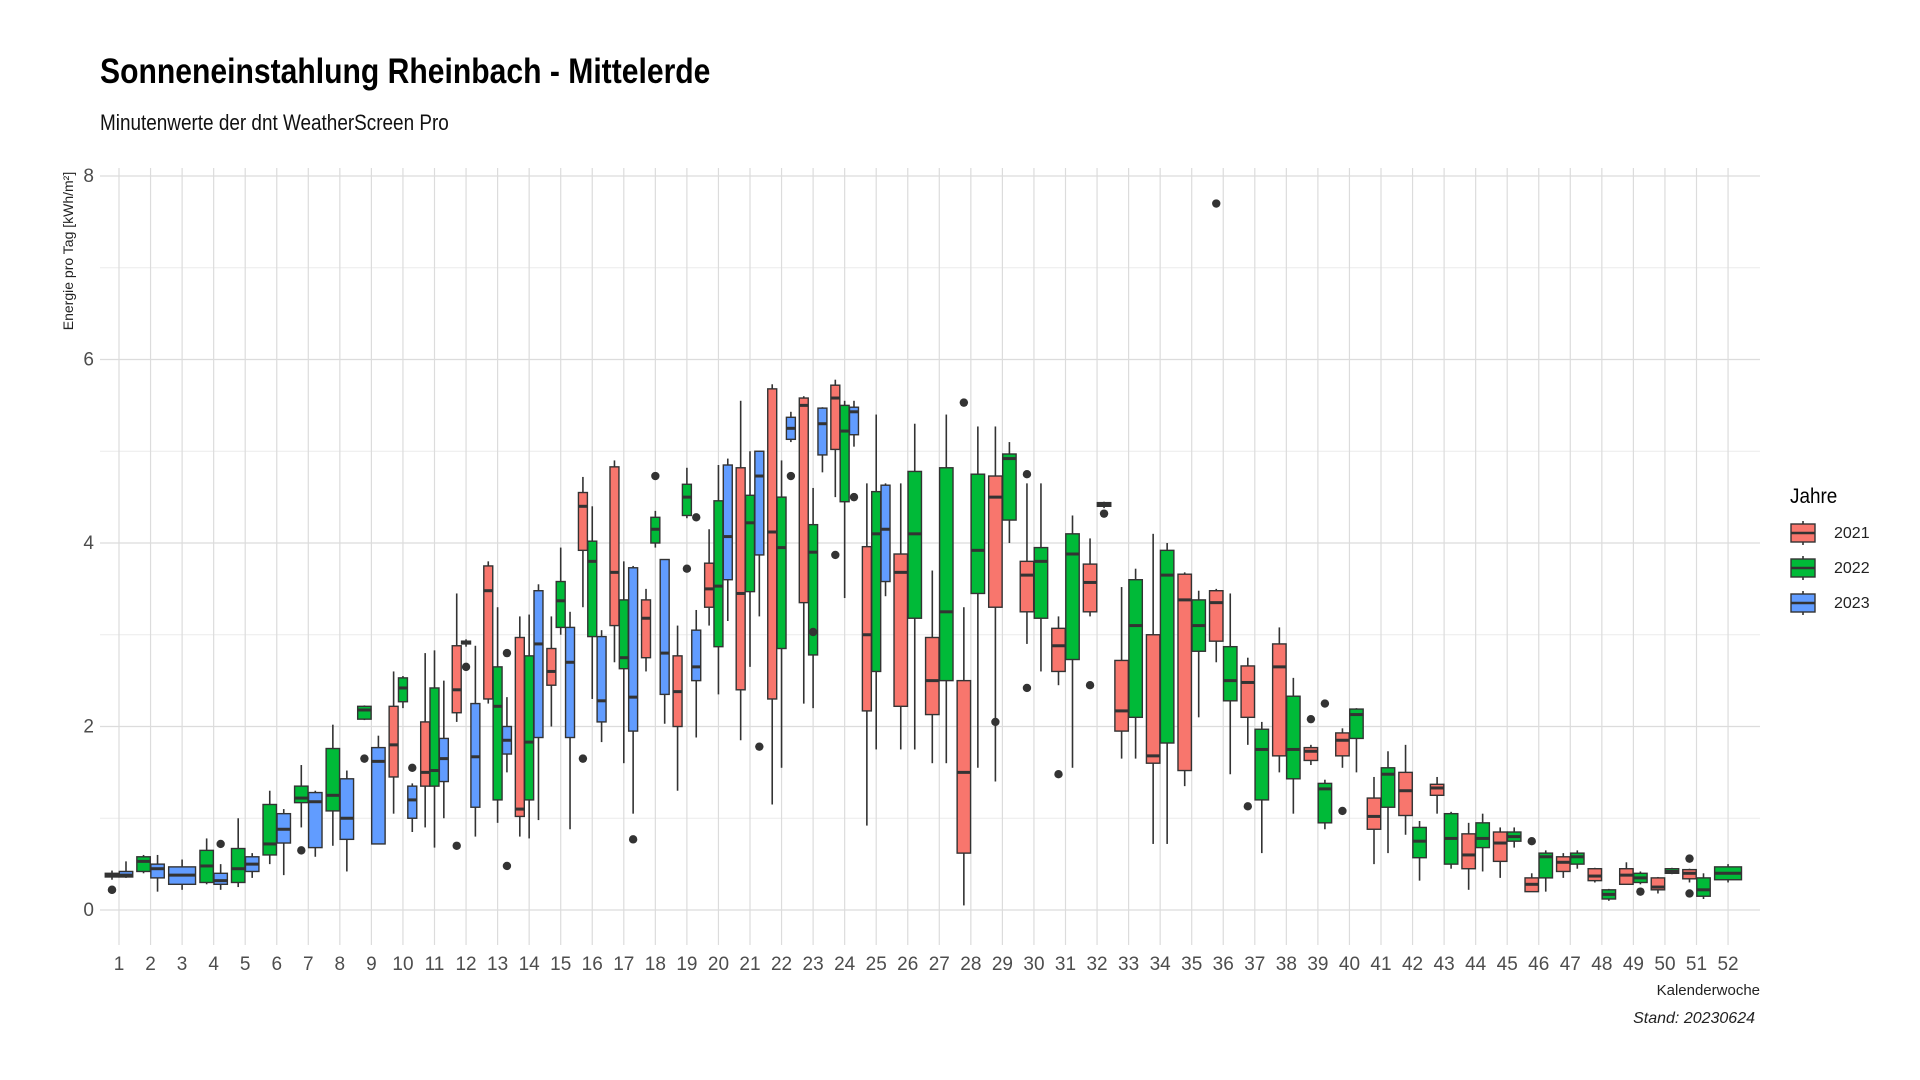 The width and height of the screenshot is (1920, 1080). I want to click on legend-title: Jahre, so click(1814, 496).